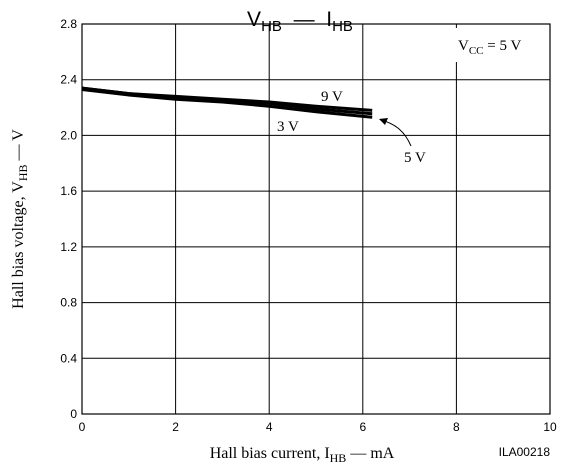  What do you see at coordinates (302, 454) in the screenshot?
I see `x-axis-label: Hall bias current, IHB — mA` at bounding box center [302, 454].